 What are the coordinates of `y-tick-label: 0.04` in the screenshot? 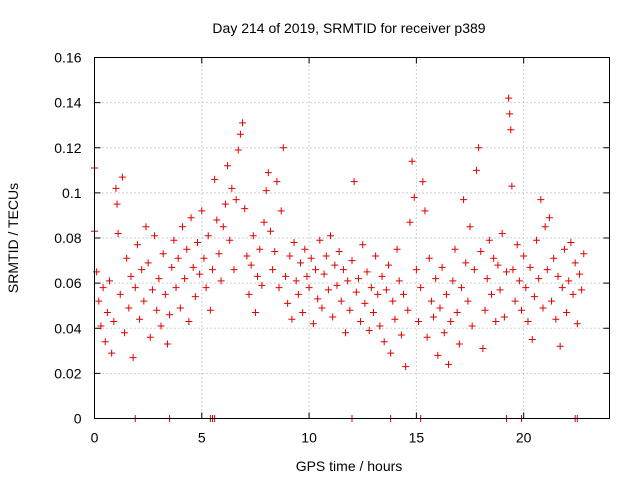 It's located at (67, 328).